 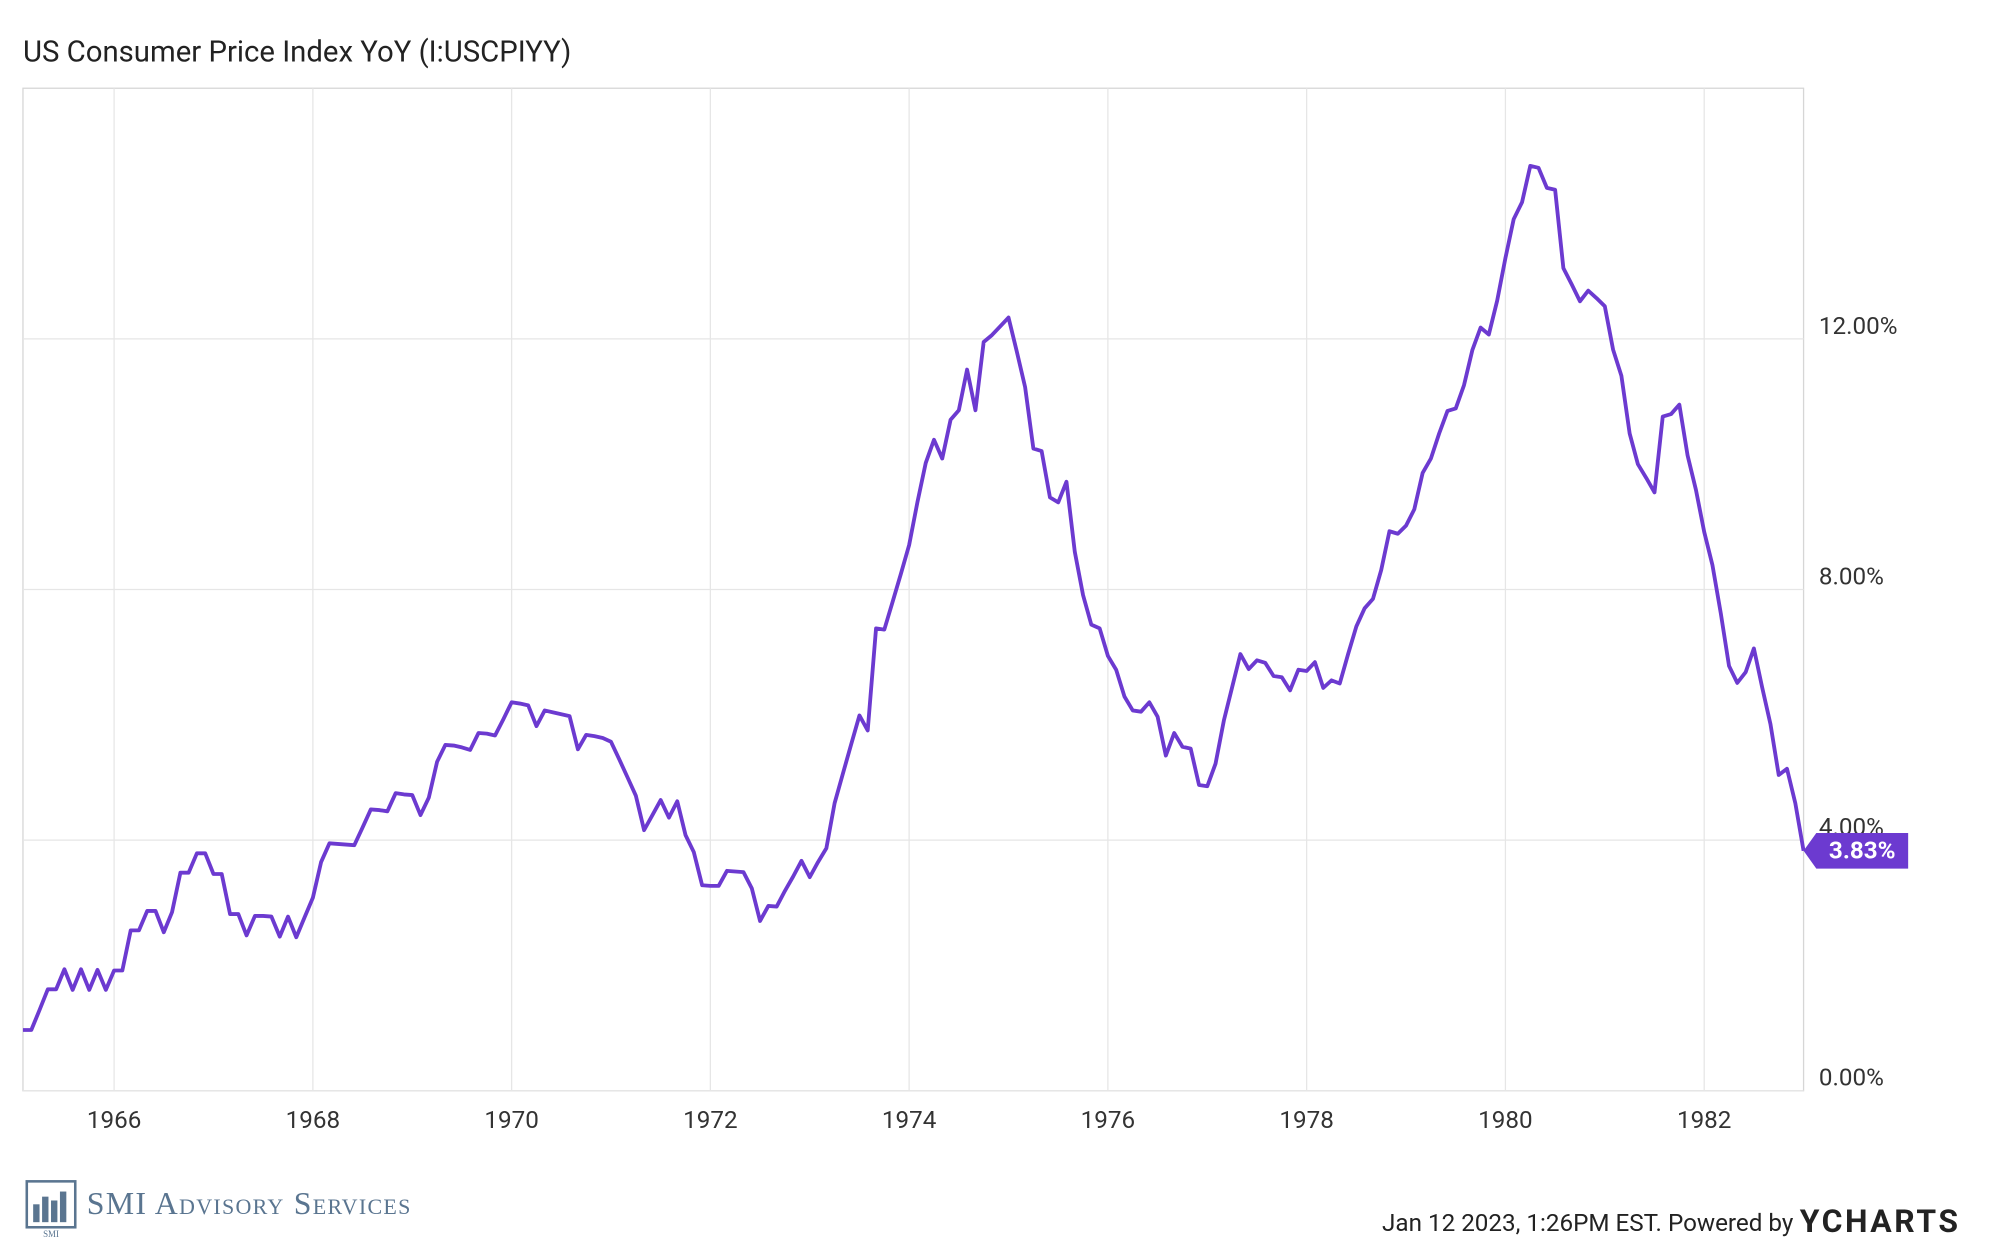 I want to click on x-tick-label: 1982, so click(x=1704, y=1120).